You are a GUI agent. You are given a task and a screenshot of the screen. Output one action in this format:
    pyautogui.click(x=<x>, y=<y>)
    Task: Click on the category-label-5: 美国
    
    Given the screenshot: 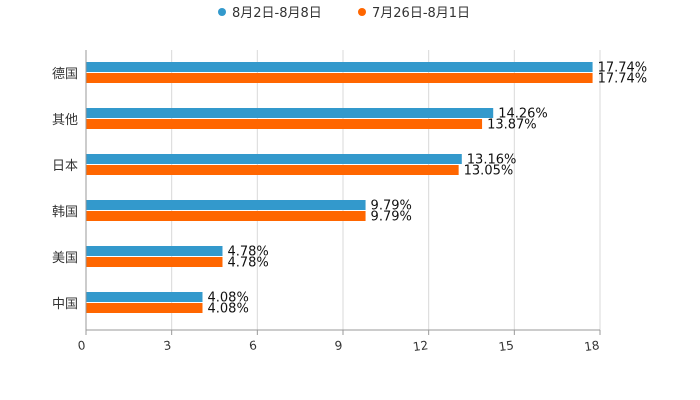 What is the action you would take?
    pyautogui.click(x=65, y=258)
    